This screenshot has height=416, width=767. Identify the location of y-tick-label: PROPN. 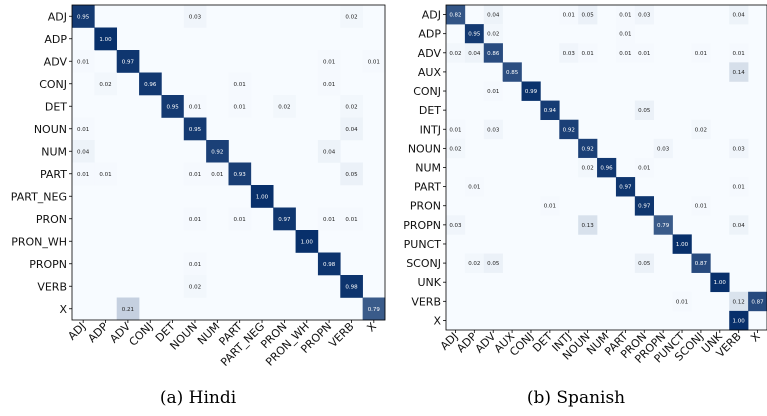
(48, 264).